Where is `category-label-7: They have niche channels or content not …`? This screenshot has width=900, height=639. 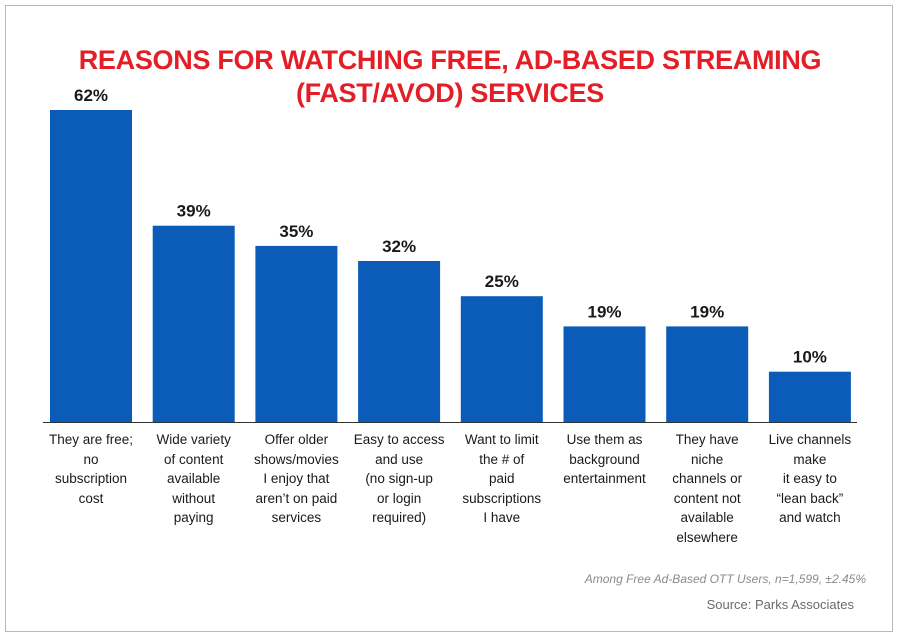 category-label-7: They have niche channels or content not … is located at coordinates (707, 488).